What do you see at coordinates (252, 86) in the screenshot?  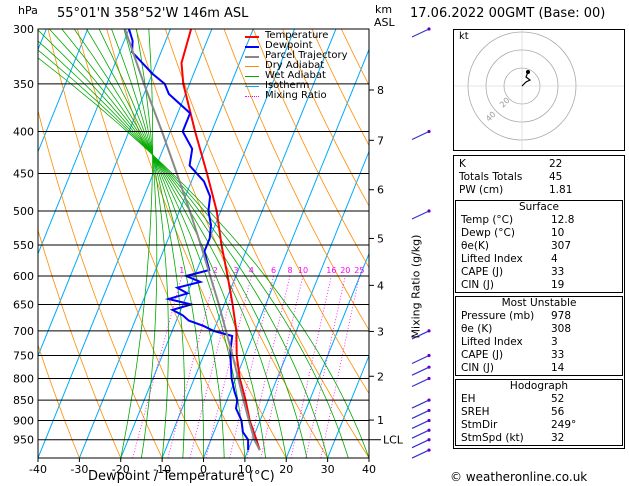 I see `legend-line-isotherm` at bounding box center [252, 86].